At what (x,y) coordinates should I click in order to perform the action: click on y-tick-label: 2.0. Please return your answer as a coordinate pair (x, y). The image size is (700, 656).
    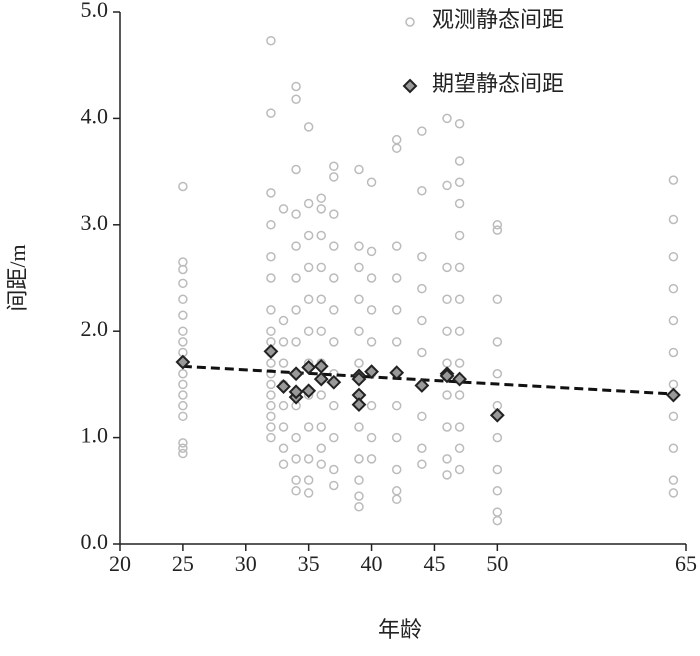
    Looking at the image, I should click on (95, 328).